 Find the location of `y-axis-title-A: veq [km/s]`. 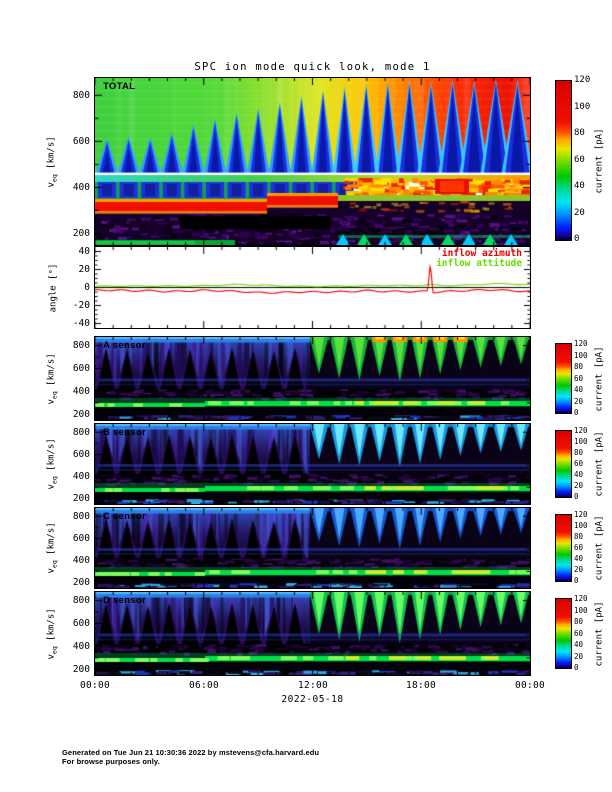

y-axis-title-A: veq [km/s] is located at coordinates (53, 378).